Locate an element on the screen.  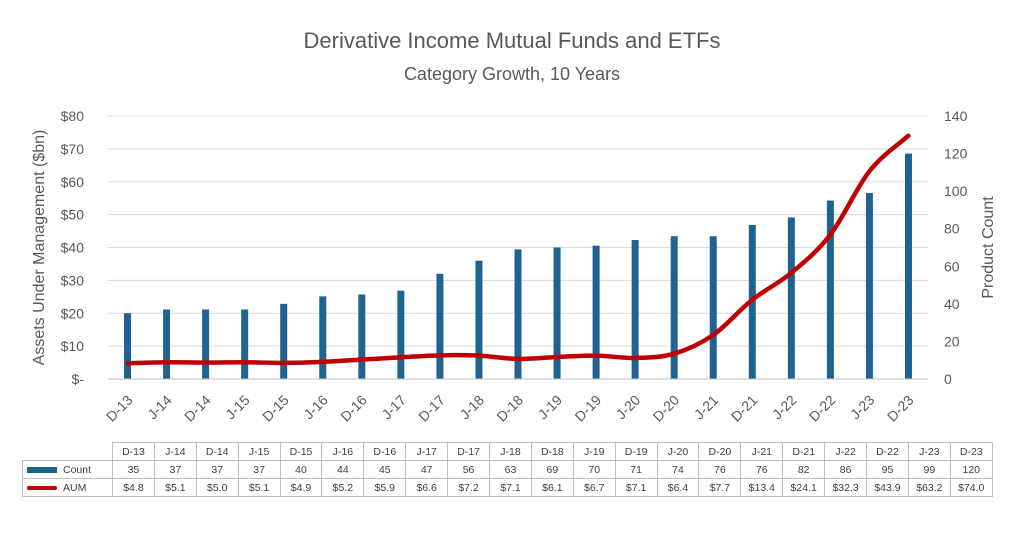
table-count-cell: 76 is located at coordinates (762, 469).